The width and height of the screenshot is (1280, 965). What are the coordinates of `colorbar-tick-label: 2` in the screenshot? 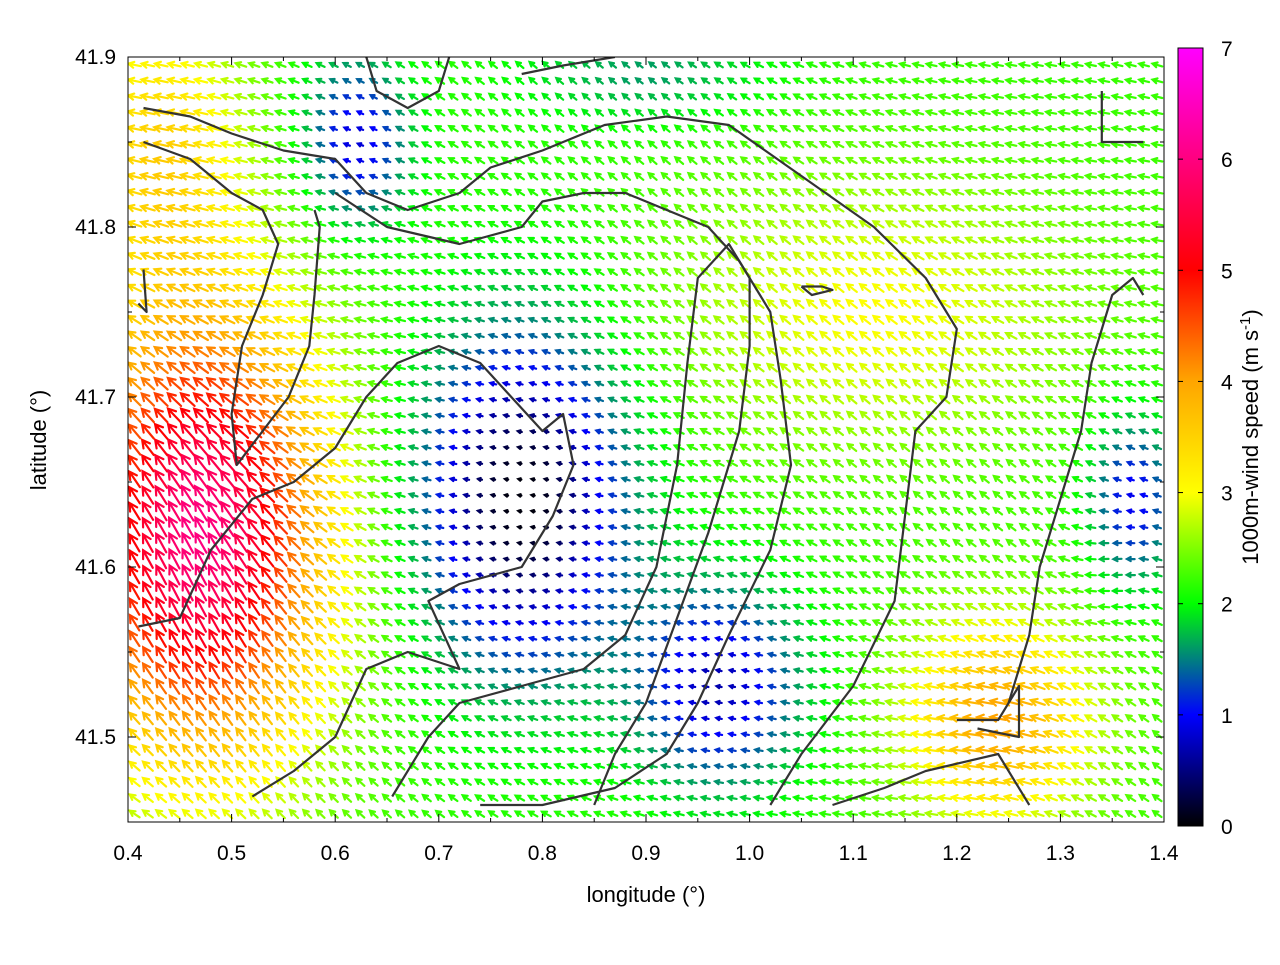 It's located at (1227, 605).